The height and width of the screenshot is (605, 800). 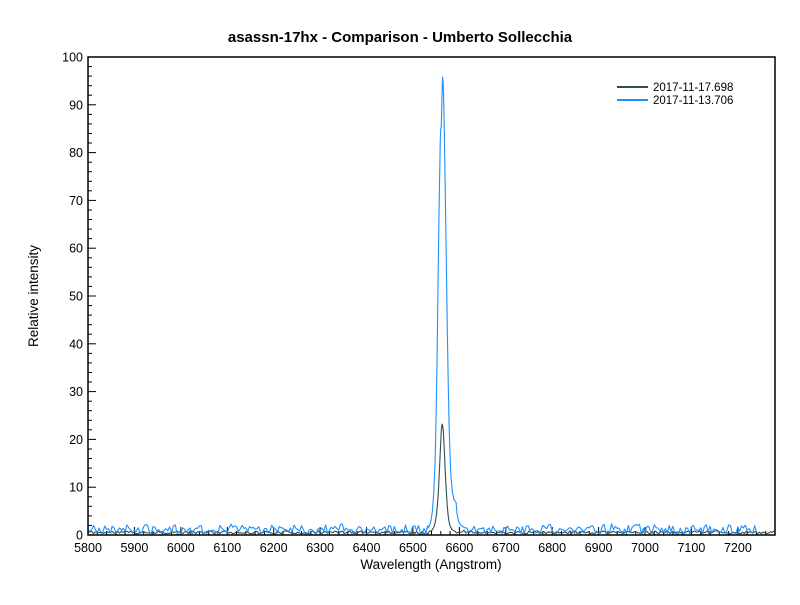 I want to click on x-tick-label: 5900, so click(x=134, y=548).